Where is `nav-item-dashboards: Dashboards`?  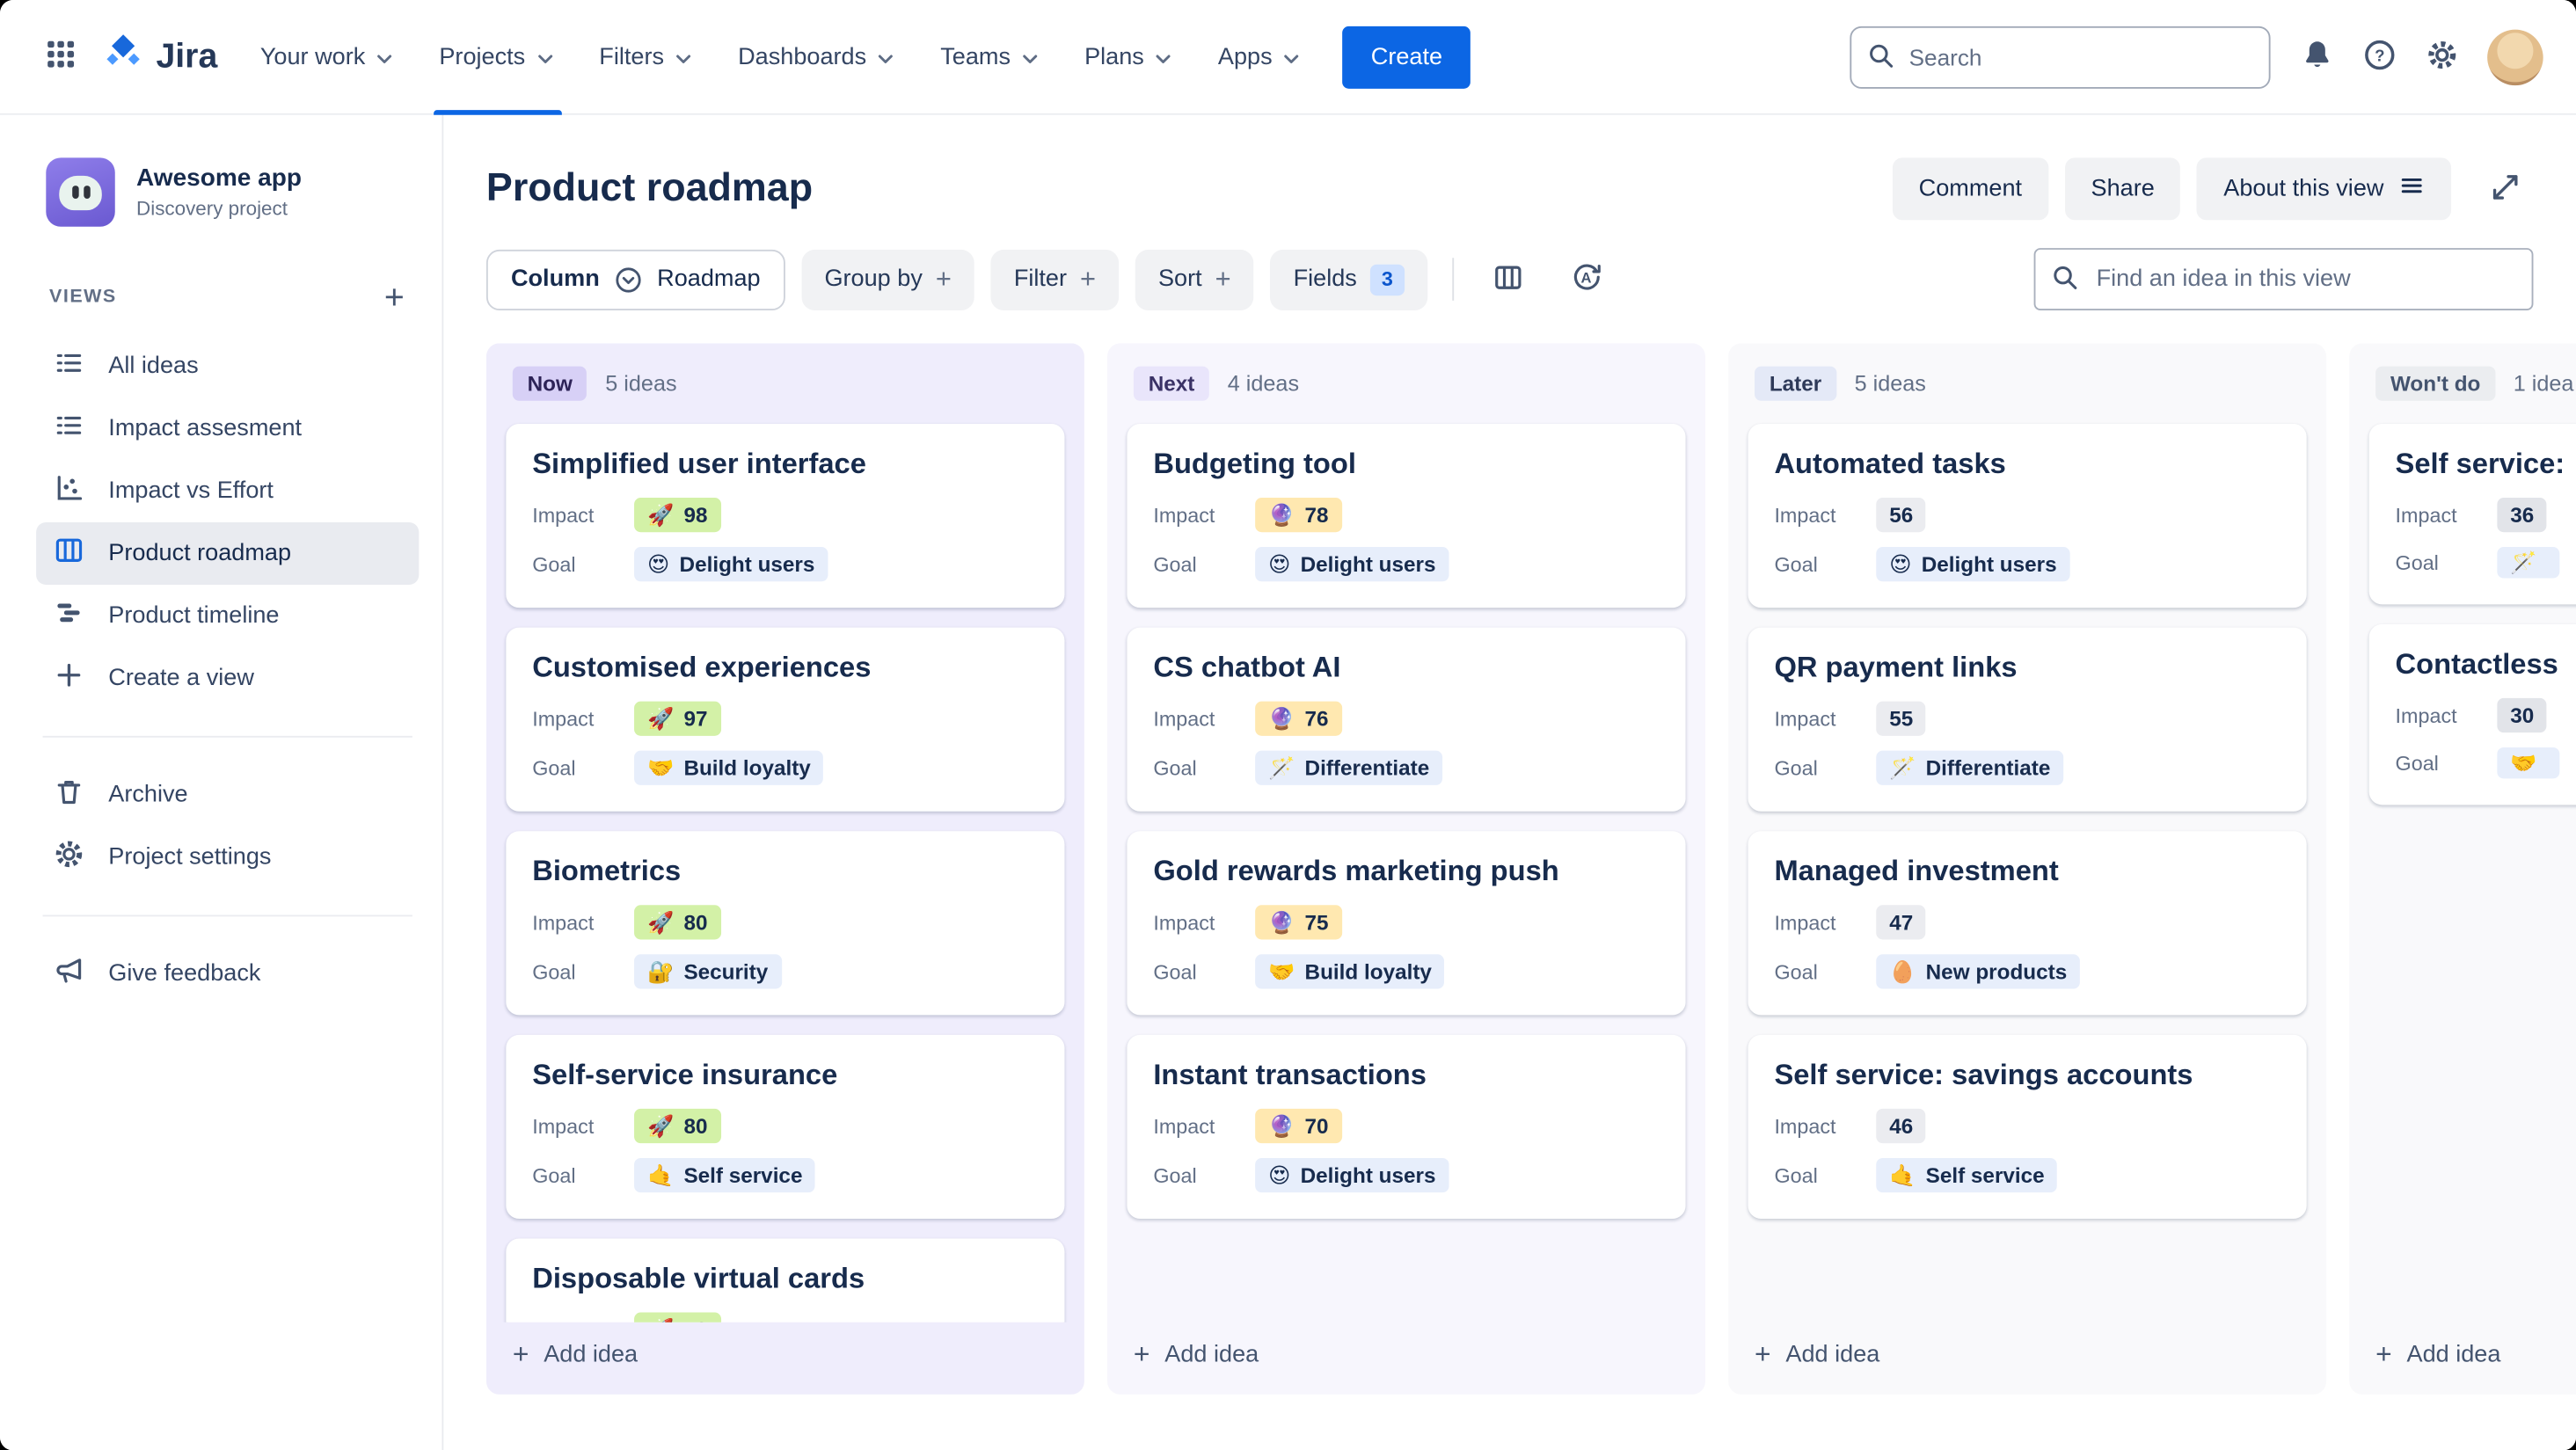
nav-item-dashboards: Dashboards is located at coordinates (818, 57).